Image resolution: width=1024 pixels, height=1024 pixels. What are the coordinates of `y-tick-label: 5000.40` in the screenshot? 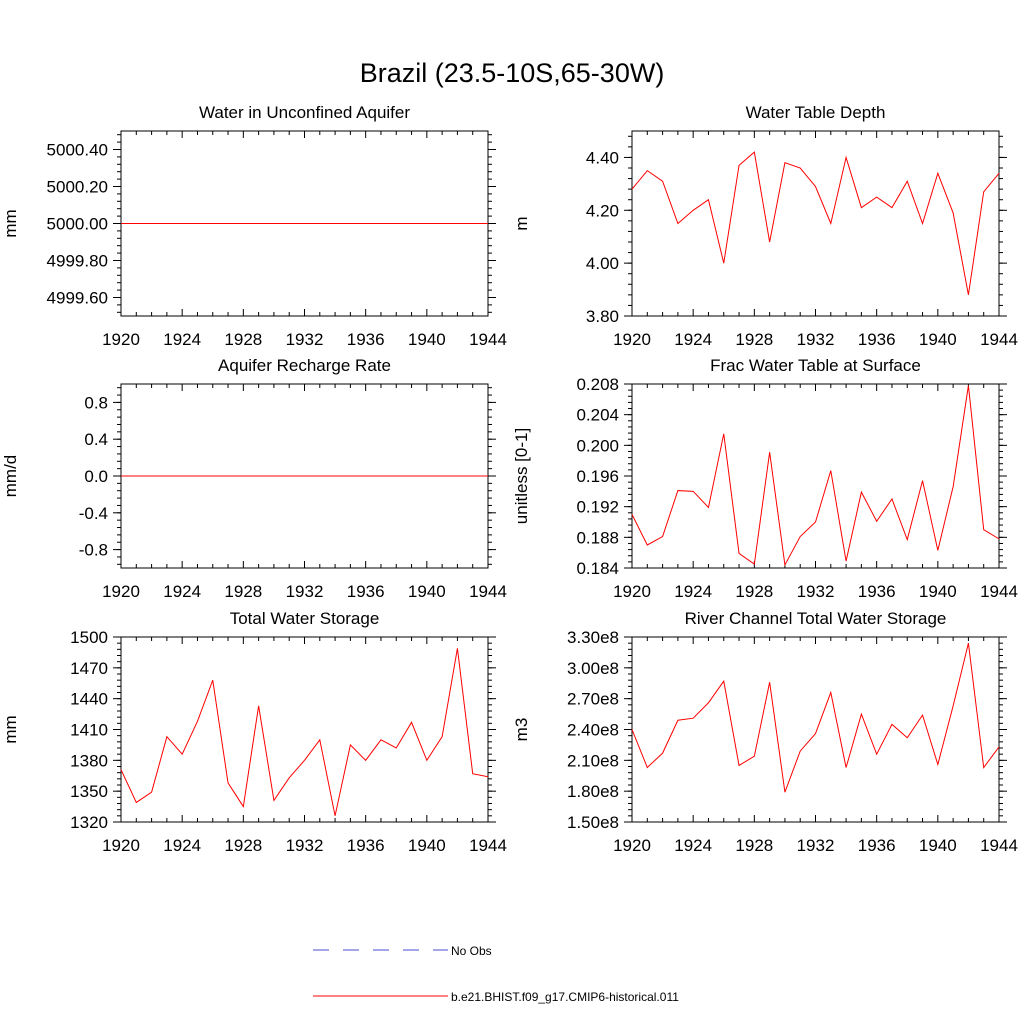 It's located at (77, 150).